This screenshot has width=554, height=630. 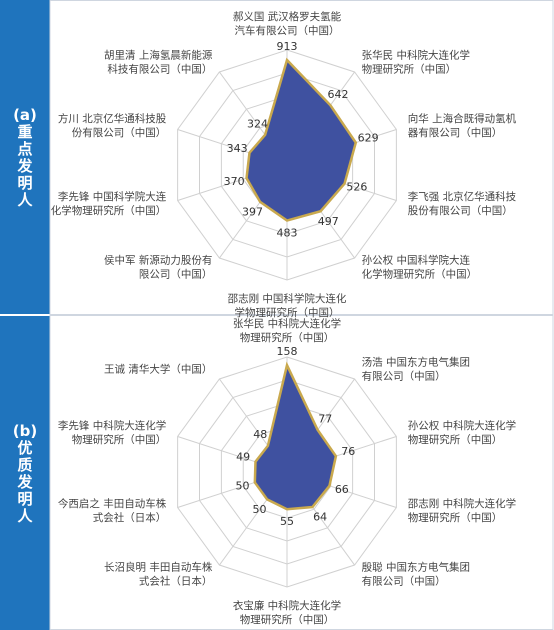 I want to click on category-label: 限公司（中国）, so click(x=176, y=274).